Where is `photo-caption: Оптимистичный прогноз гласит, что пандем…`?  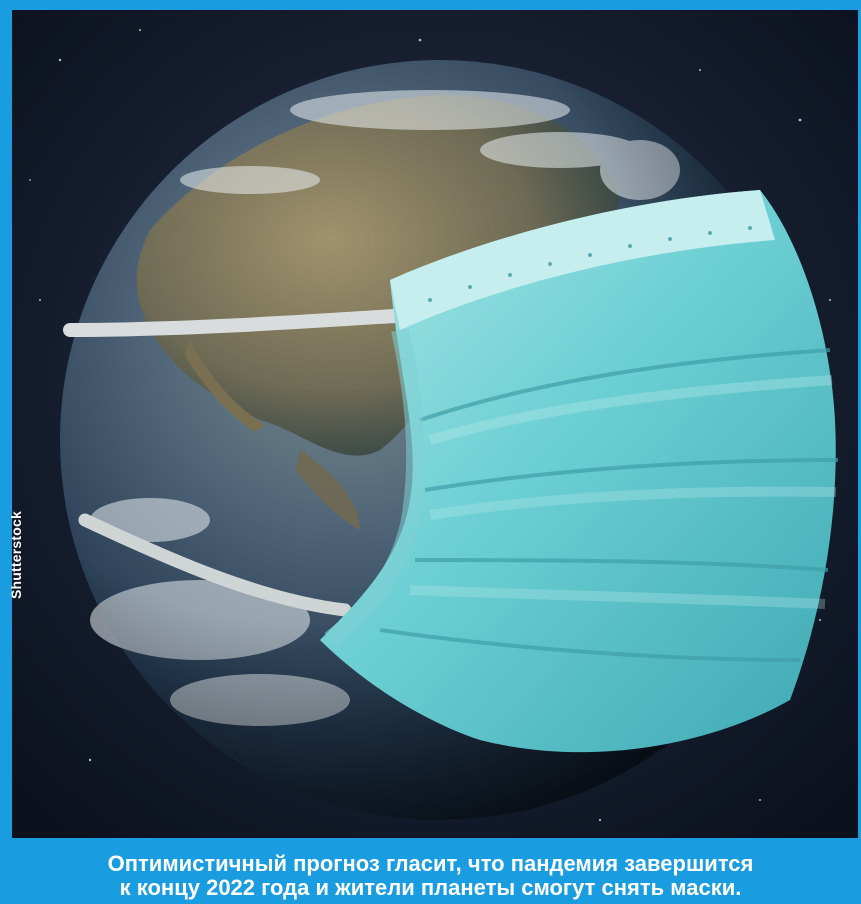 photo-caption: Оптимистичный прогноз гласит, что пандем… is located at coordinates (430, 875).